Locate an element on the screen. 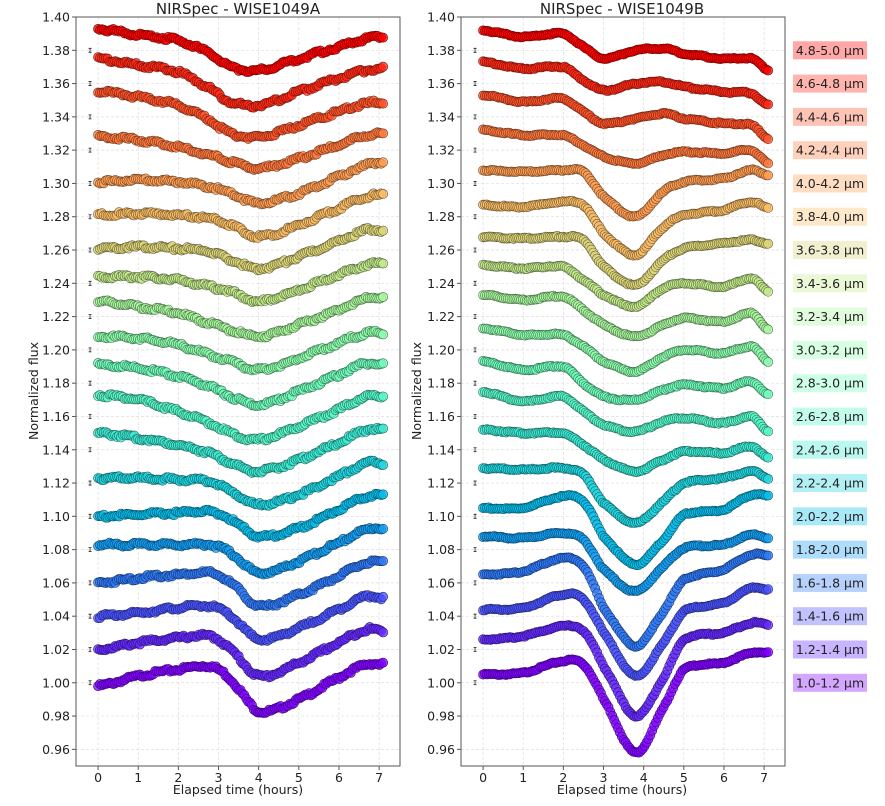  chart-title: NIRSpec - WISE1049A is located at coordinates (238, 9).